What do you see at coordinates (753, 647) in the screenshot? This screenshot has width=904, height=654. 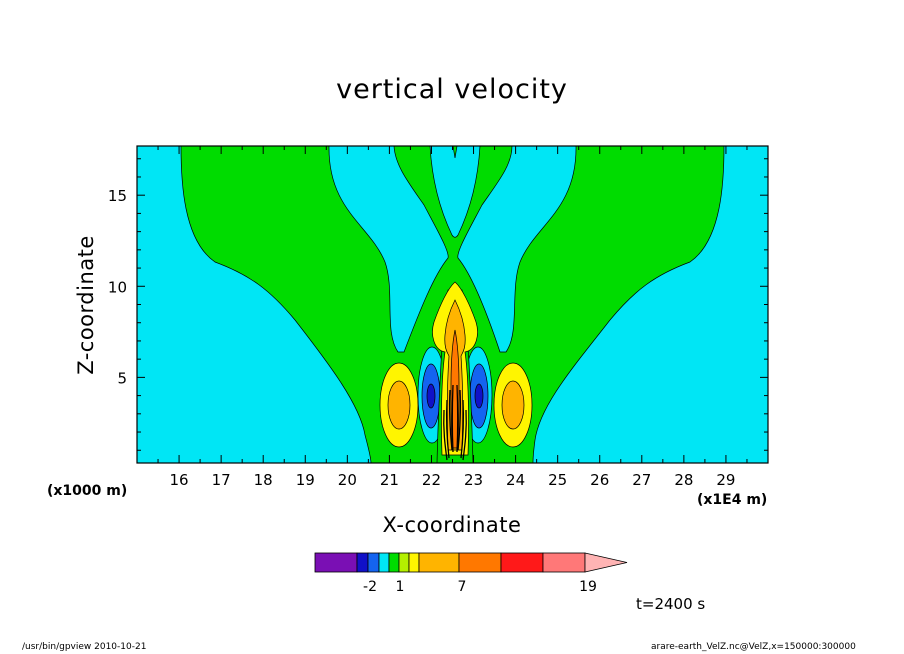 I see `footer-right: arare-earth_VelZ.nc@VelZ,x=150000:300000` at bounding box center [753, 647].